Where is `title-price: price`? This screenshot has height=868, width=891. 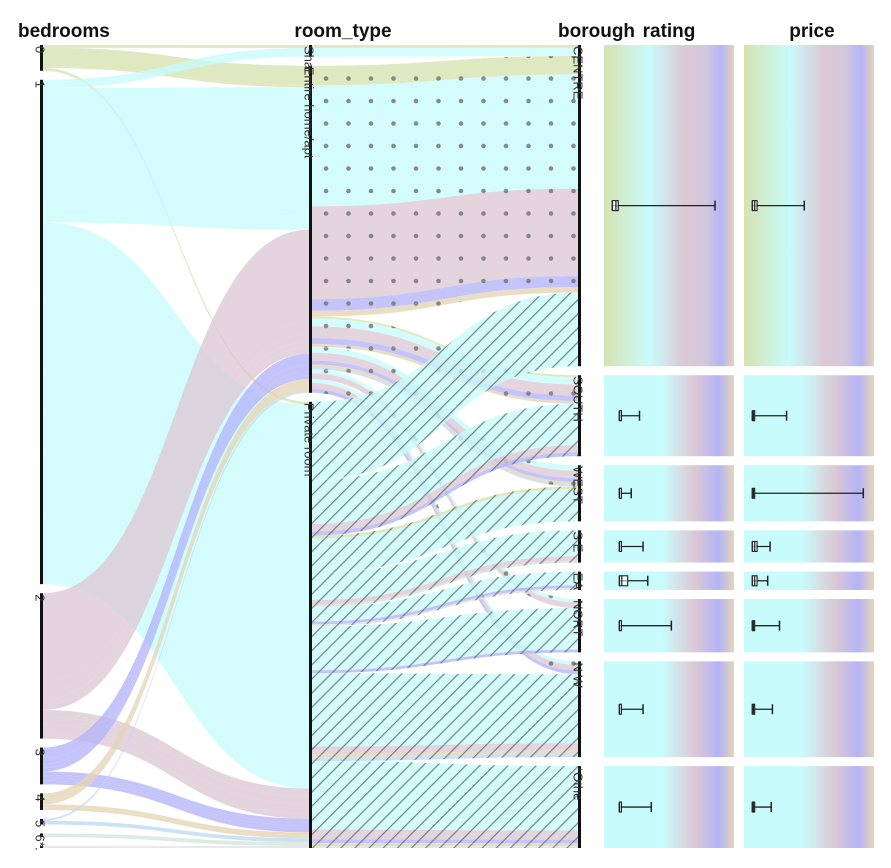 title-price: price is located at coordinates (811, 31).